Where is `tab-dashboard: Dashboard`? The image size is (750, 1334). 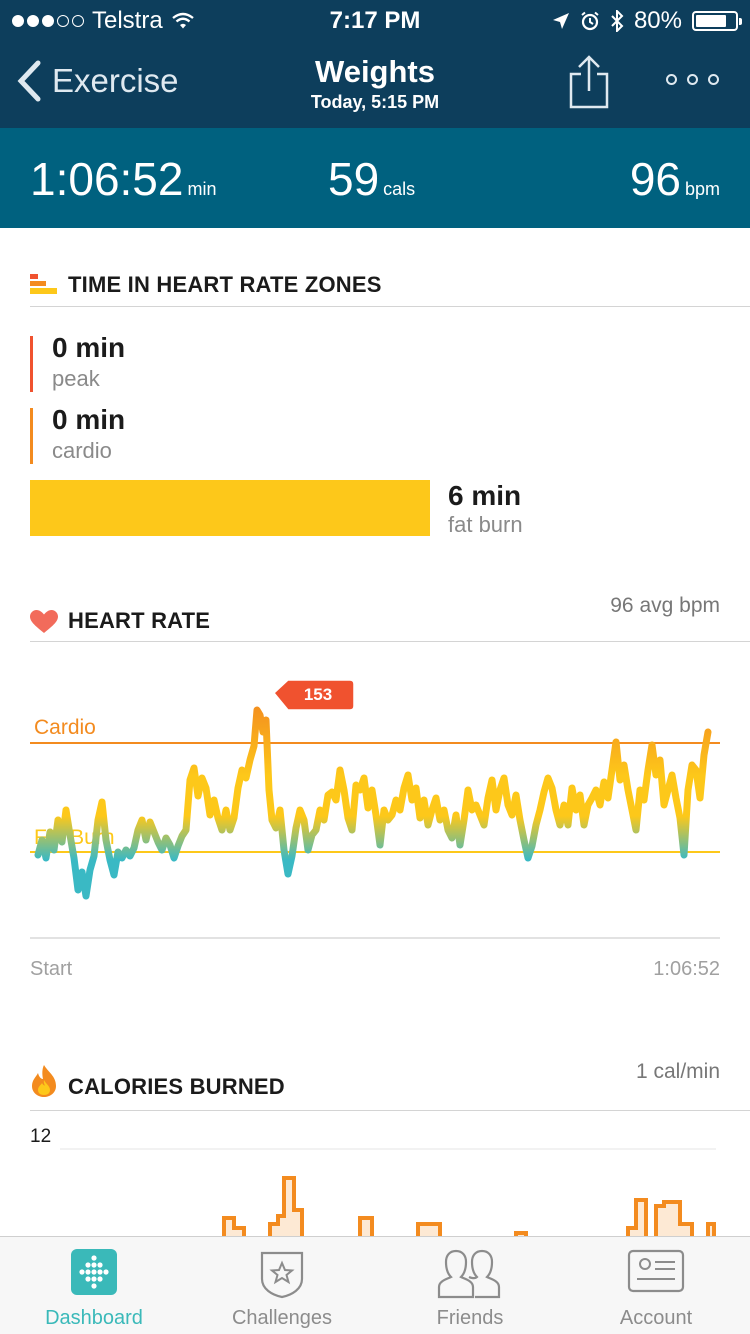 tab-dashboard: Dashboard is located at coordinates (94, 1285).